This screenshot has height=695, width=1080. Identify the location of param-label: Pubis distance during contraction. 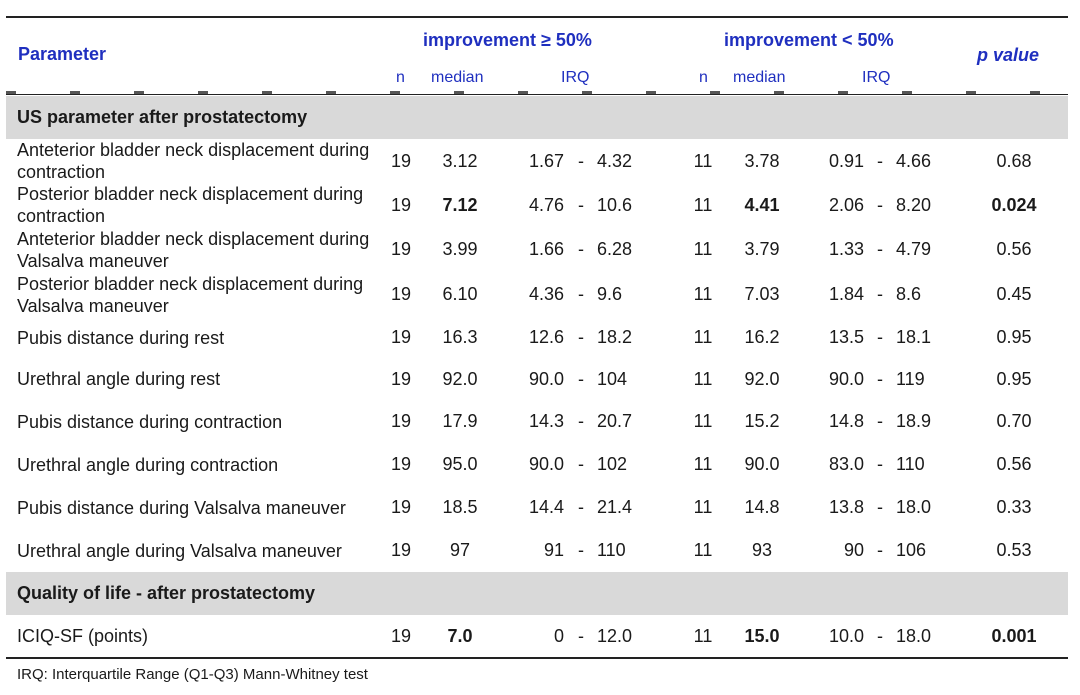
(150, 421).